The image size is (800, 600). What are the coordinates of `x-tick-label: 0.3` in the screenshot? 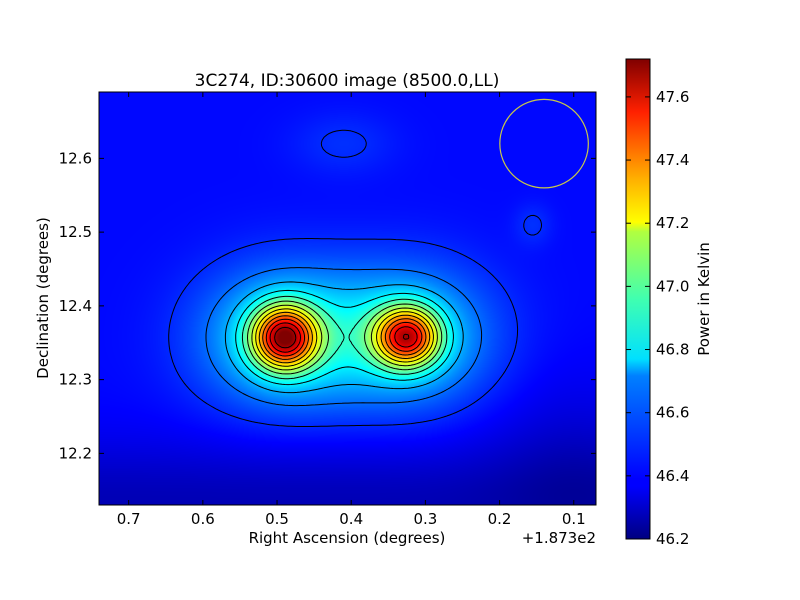 It's located at (425, 519).